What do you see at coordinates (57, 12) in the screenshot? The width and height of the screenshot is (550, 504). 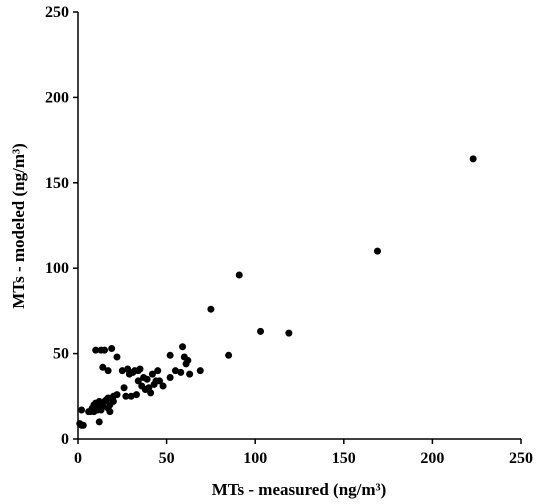 I see `y-tick-label: 250` at bounding box center [57, 12].